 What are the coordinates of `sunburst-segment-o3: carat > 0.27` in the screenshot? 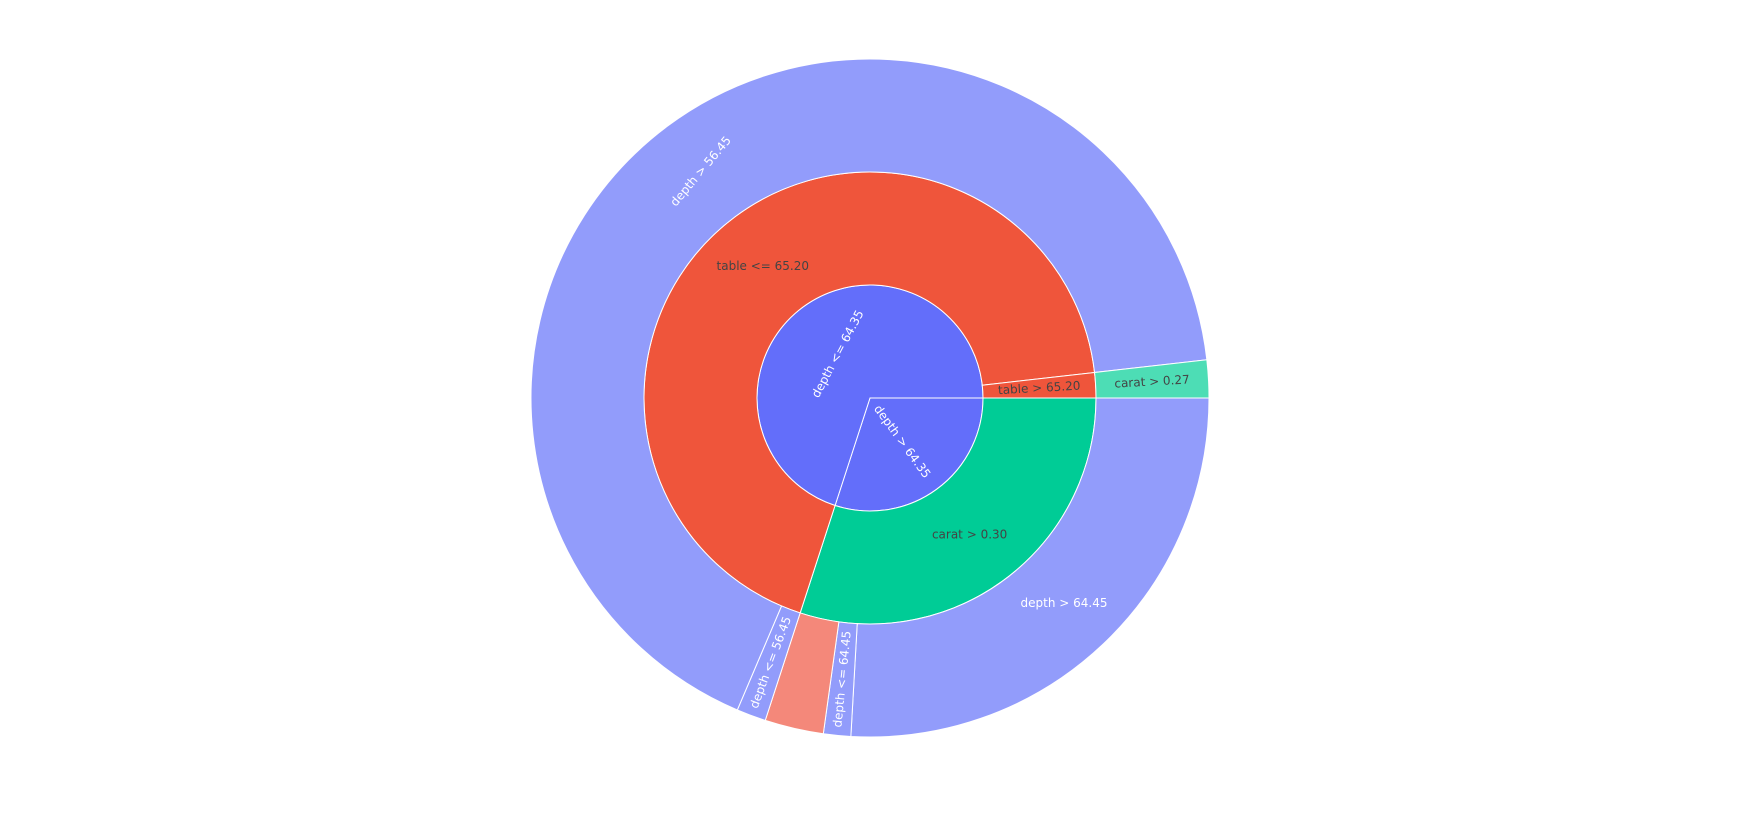 It's located at (1152, 379).